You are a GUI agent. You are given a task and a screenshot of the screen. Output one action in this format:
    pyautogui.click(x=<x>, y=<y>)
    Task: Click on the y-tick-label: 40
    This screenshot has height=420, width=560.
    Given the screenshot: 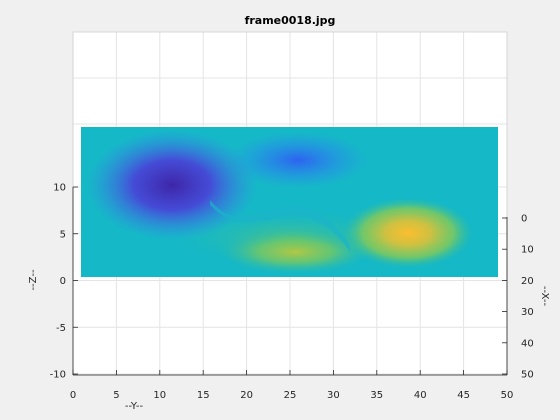 What is the action you would take?
    pyautogui.click(x=420, y=395)
    